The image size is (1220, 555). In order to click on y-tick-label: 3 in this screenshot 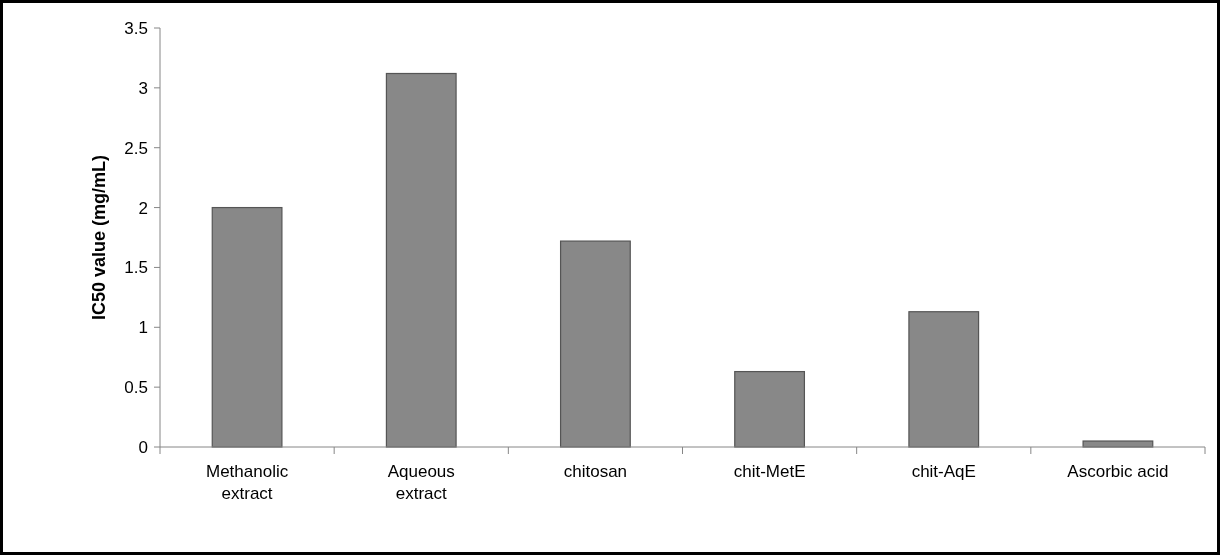, I will do `click(143, 88)`.